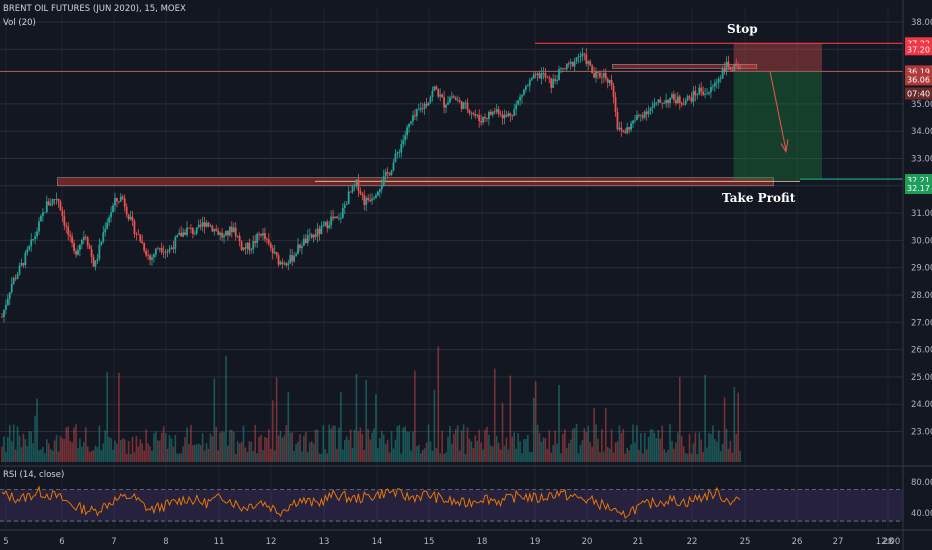  I want to click on y-tick-label: 35.00, so click(921, 105).